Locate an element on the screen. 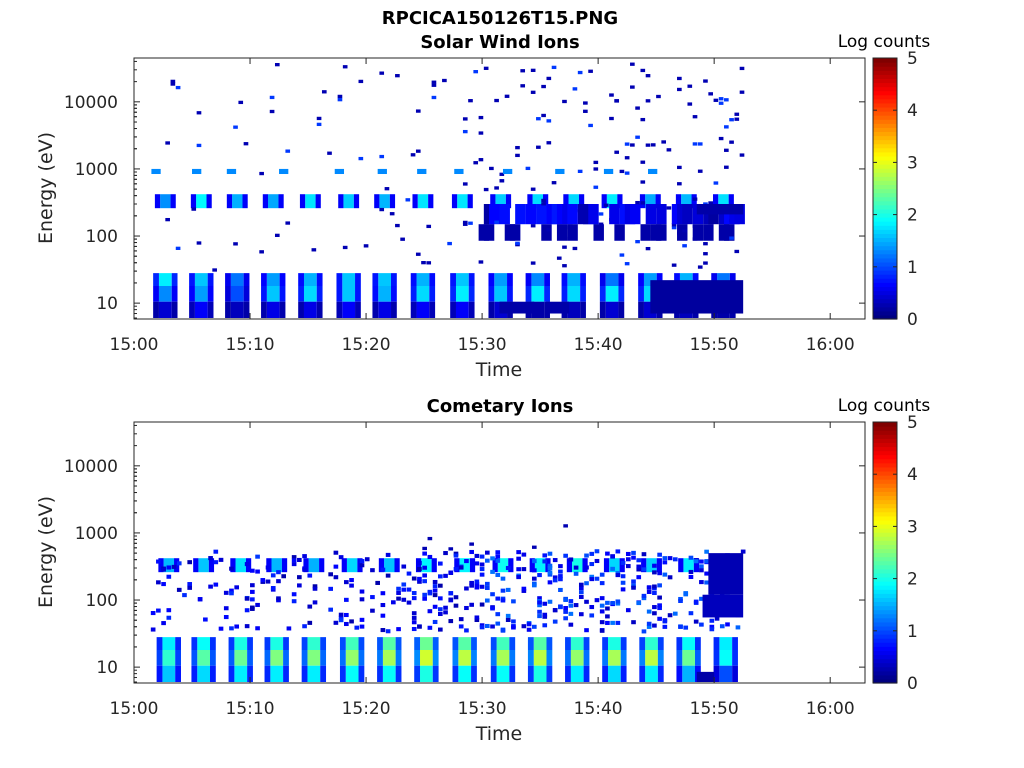 This screenshot has height=768, width=1024. cometary-colorbar-label: Log counts is located at coordinates (884, 406).